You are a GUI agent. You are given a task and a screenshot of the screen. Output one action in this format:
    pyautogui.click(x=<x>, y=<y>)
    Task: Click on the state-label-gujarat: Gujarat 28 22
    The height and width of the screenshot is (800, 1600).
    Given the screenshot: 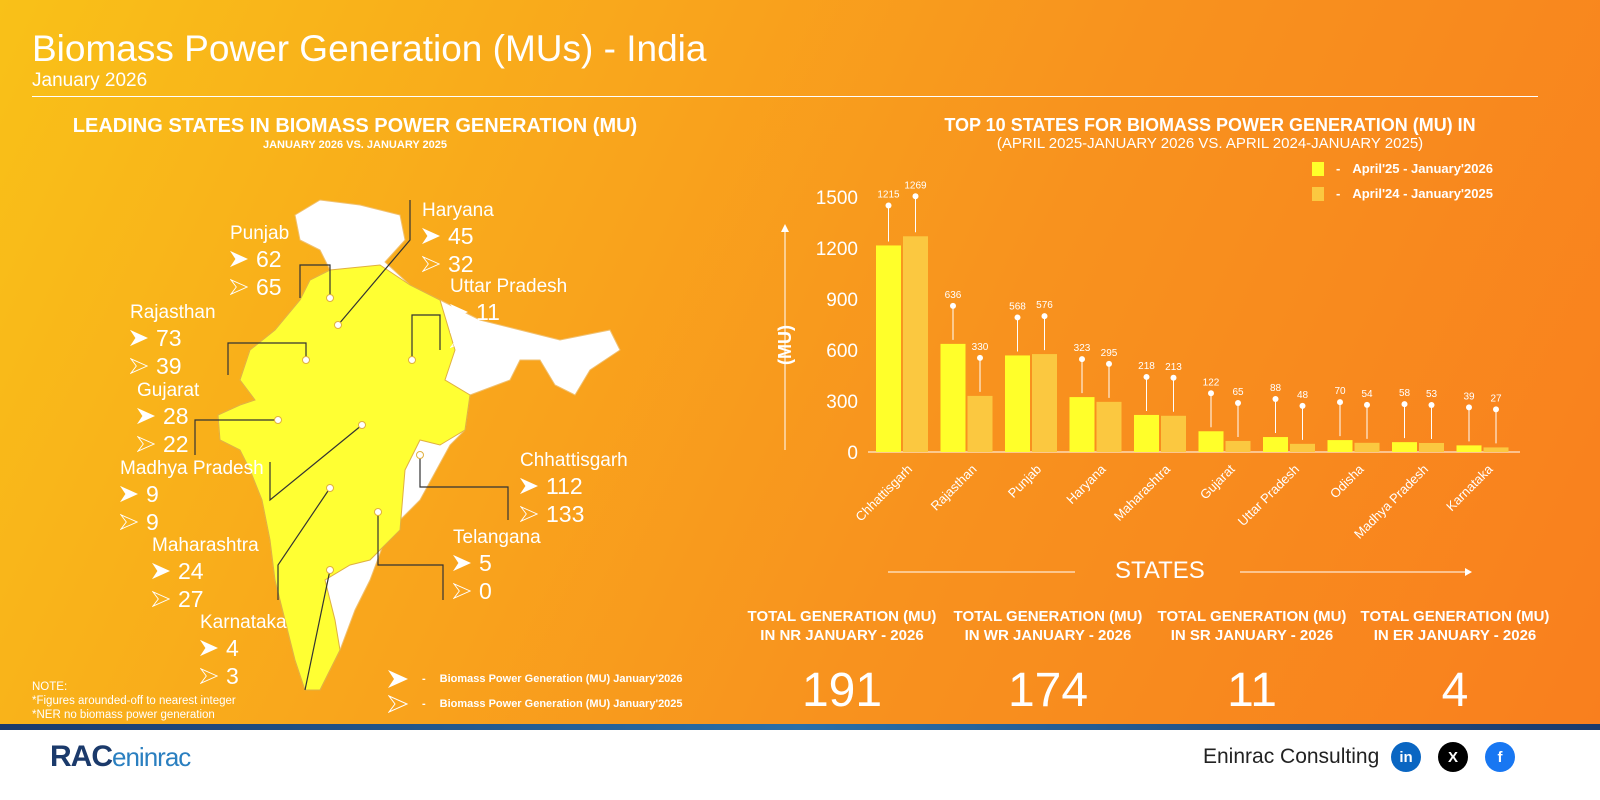 What is the action you would take?
    pyautogui.click(x=168, y=419)
    